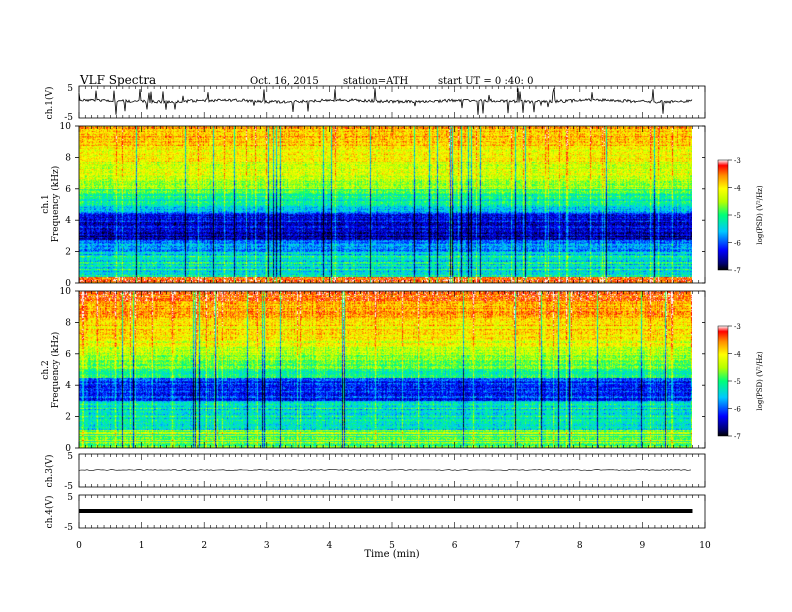 Image resolution: width=792 pixels, height=612 pixels. I want to click on ch1-spectrogram-ytick-label: 2, so click(68, 253).